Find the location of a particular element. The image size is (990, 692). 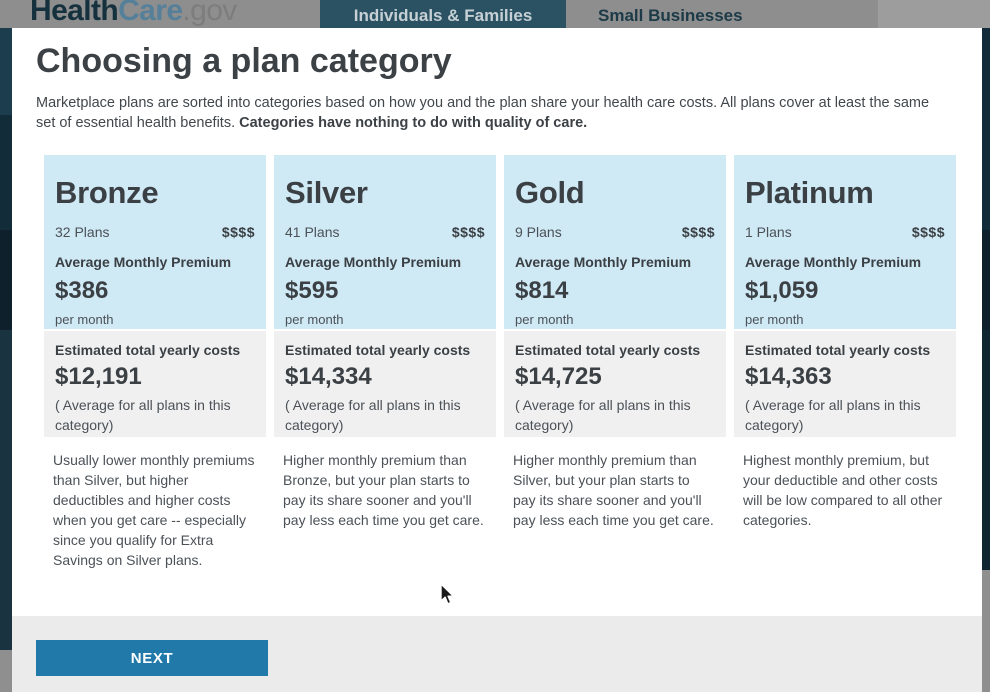

modal-footer: NEXT is located at coordinates (497, 654).